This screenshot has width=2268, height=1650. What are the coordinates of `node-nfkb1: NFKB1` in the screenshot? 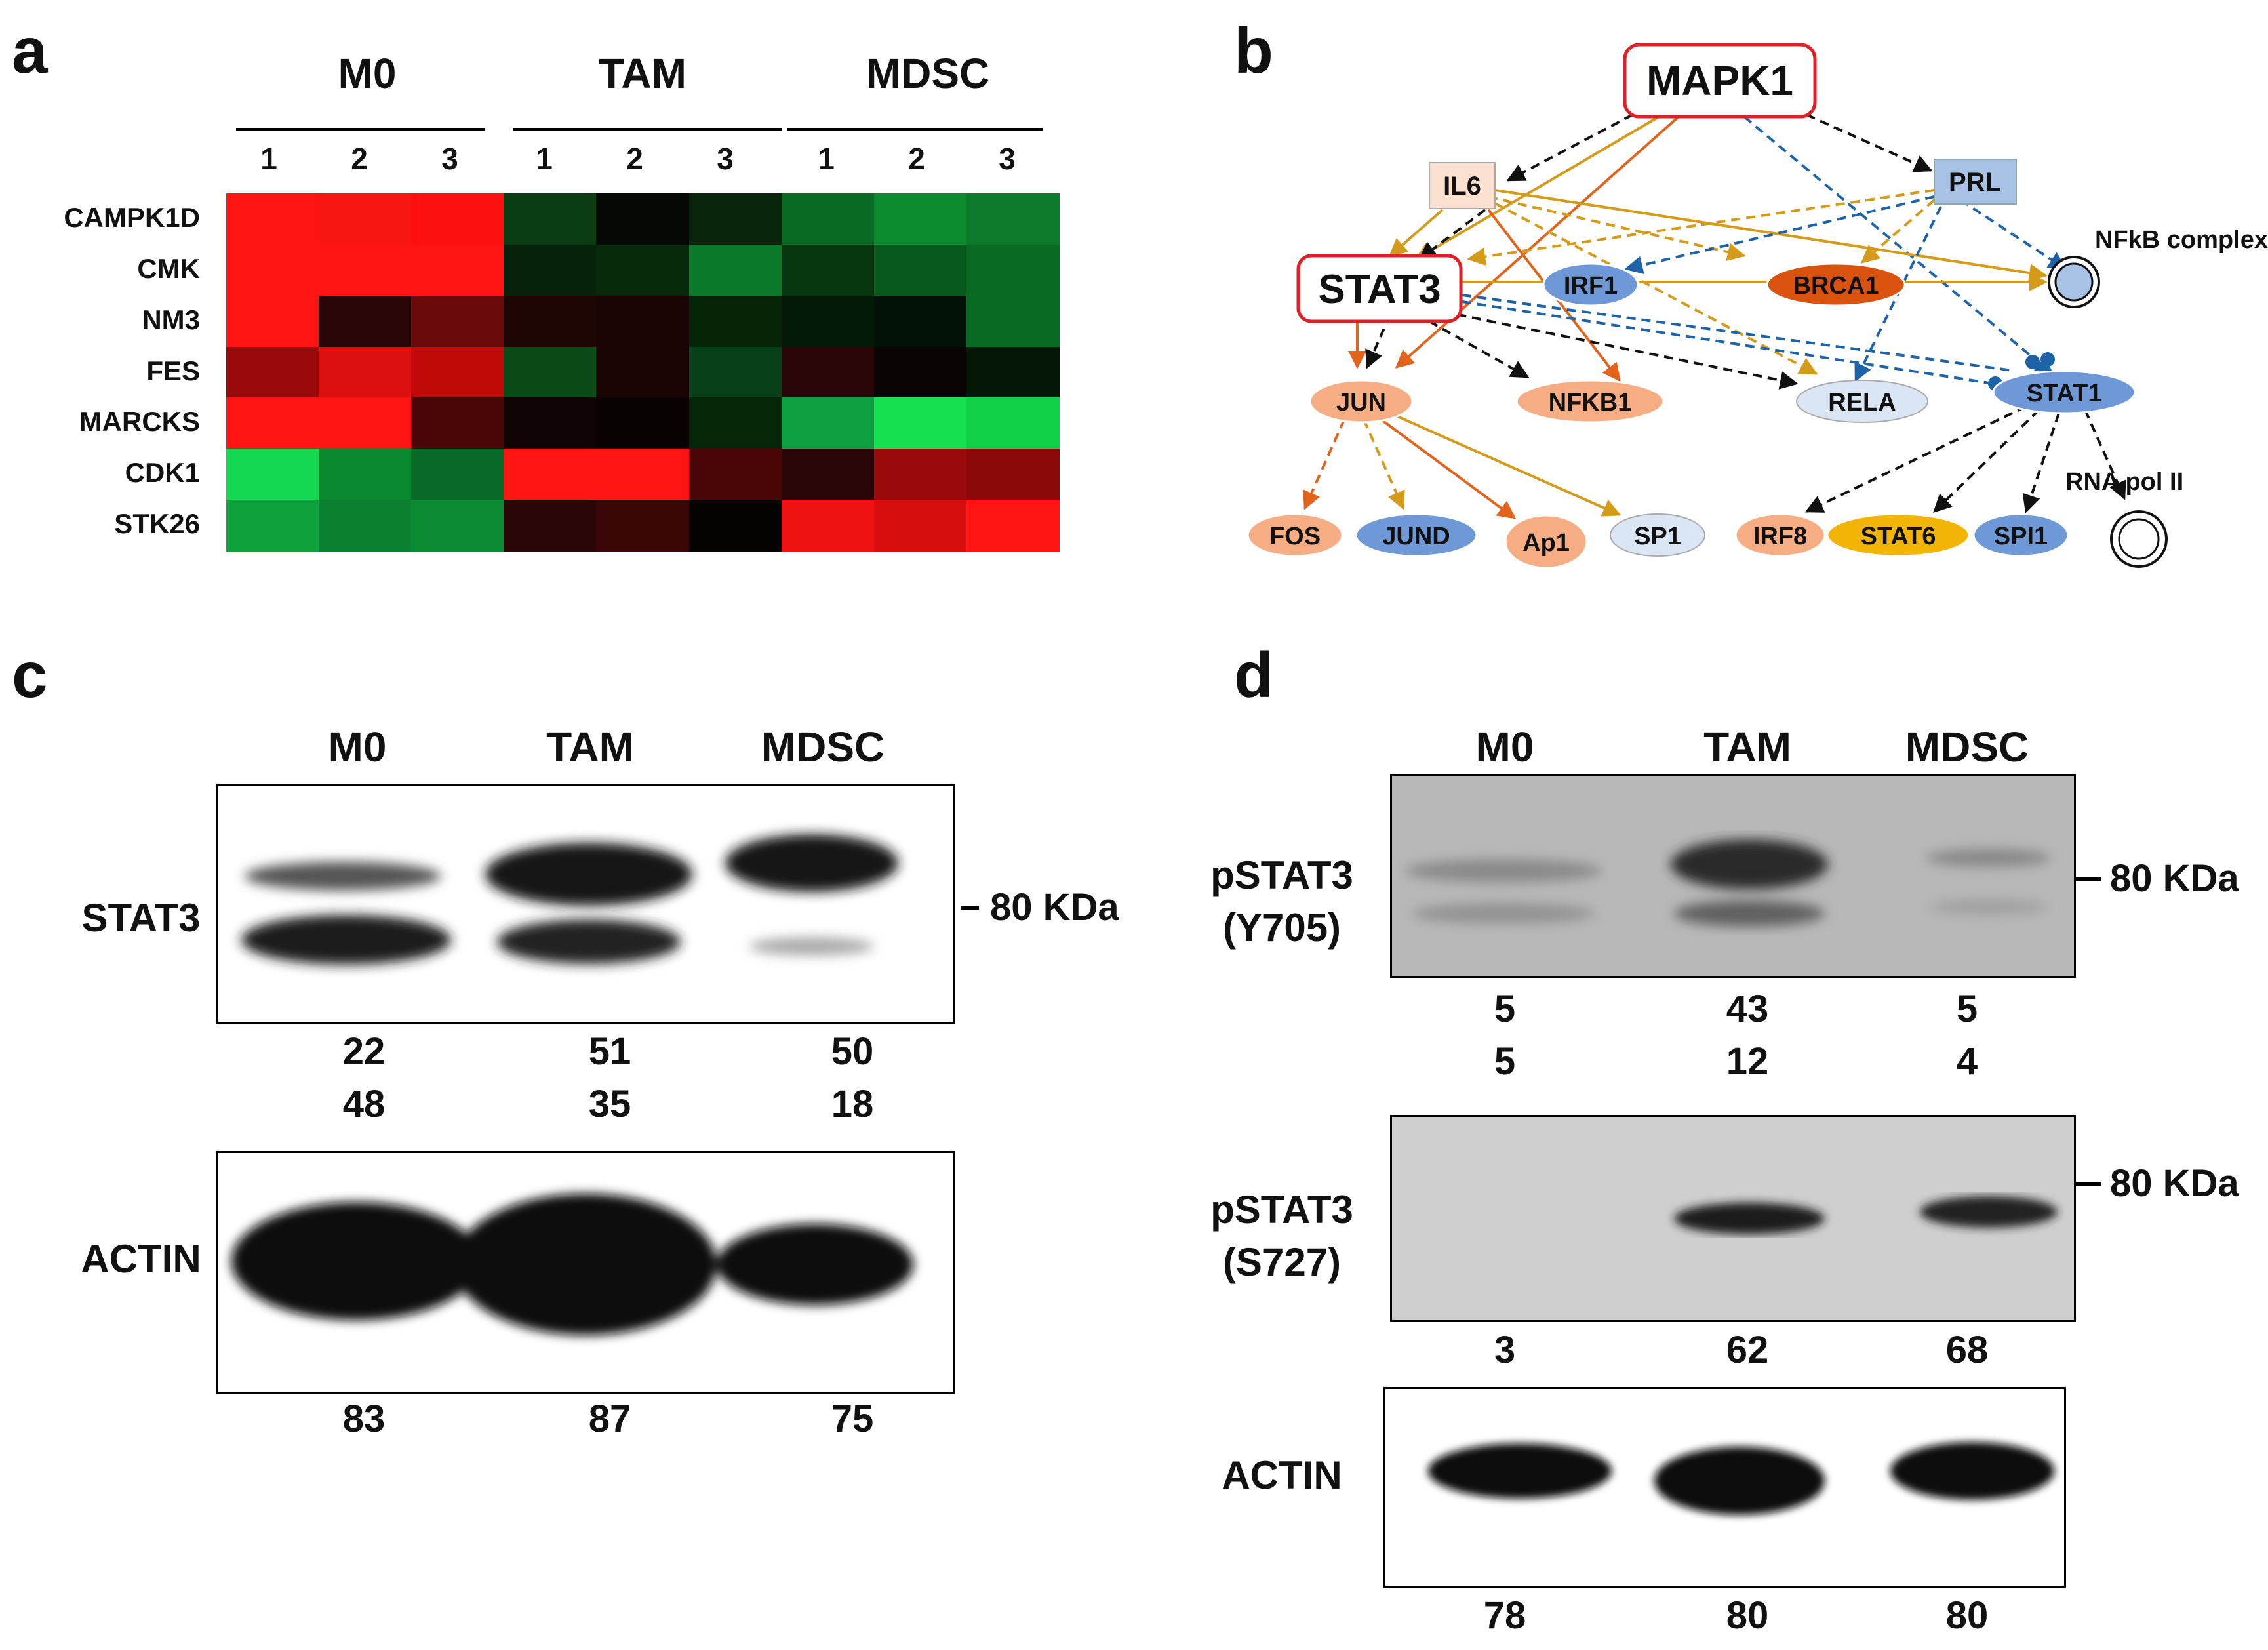 It's located at (1590, 401).